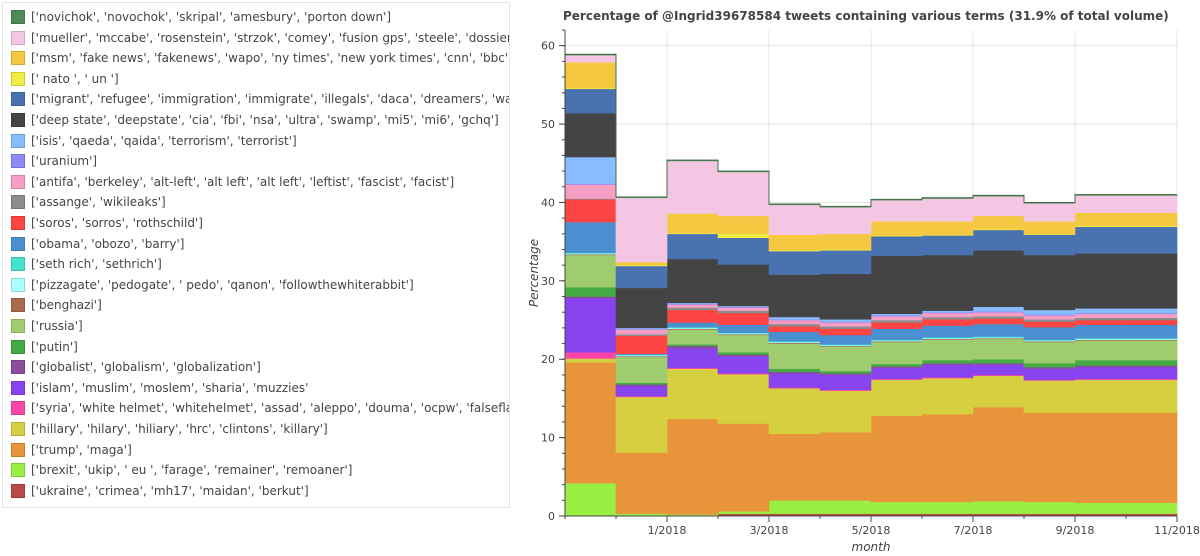 The height and width of the screenshot is (556, 1200). What do you see at coordinates (98, 202) in the screenshot?
I see `legend-label: ['assange', 'wikileaks']` at bounding box center [98, 202].